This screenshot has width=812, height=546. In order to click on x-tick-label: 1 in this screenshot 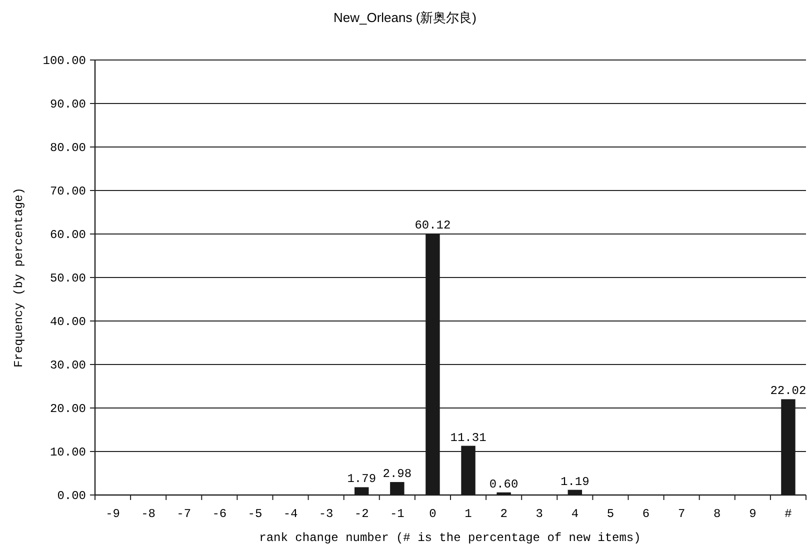, I will do `click(468, 514)`.